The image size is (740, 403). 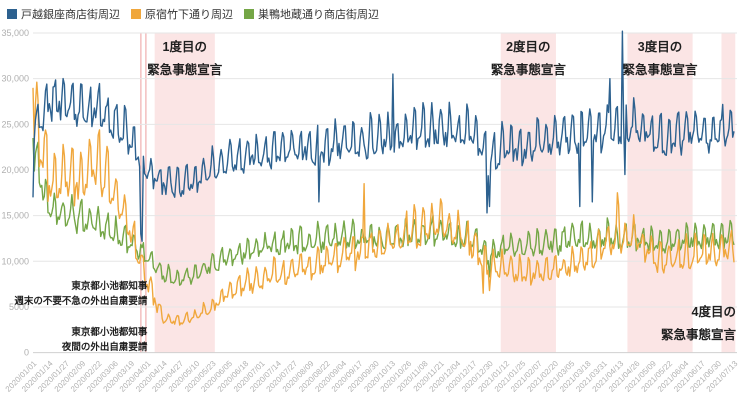 What do you see at coordinates (698, 335) in the screenshot?
I see `annotation-emergency-4-line2: 緊急事態宣言` at bounding box center [698, 335].